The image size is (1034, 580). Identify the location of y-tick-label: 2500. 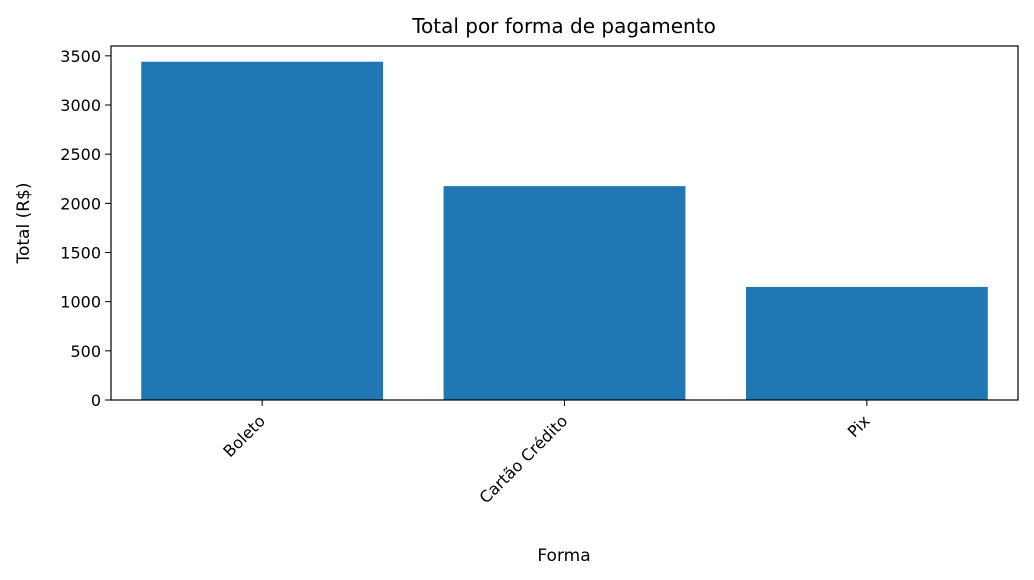
(80, 154).